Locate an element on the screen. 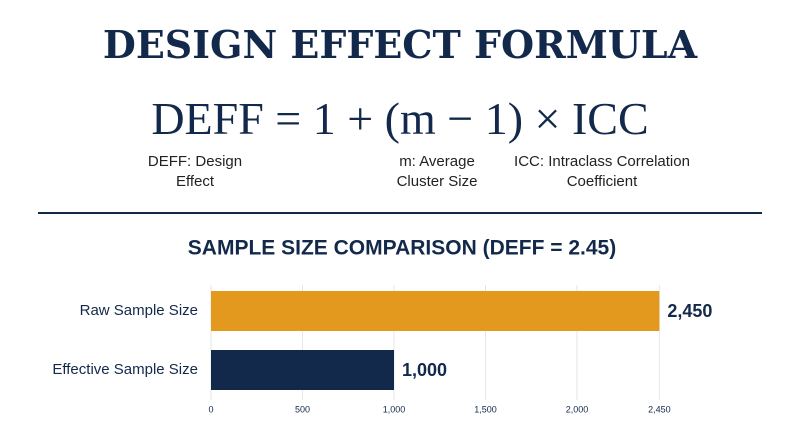 The width and height of the screenshot is (800, 447). definition: DEFF: Design Effect is located at coordinates (195, 171).